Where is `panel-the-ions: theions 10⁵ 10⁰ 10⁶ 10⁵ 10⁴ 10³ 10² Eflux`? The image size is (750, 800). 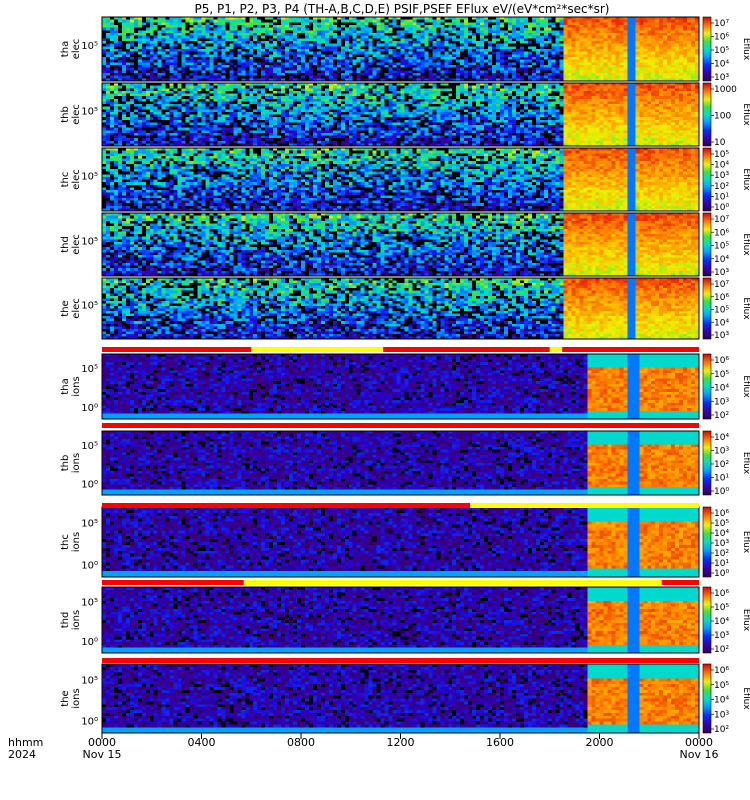
panel-the-ions: theions 10⁵ 10⁰ 10⁶ 10⁵ 10⁴ 10³ 10² Eflux is located at coordinates (405, 699).